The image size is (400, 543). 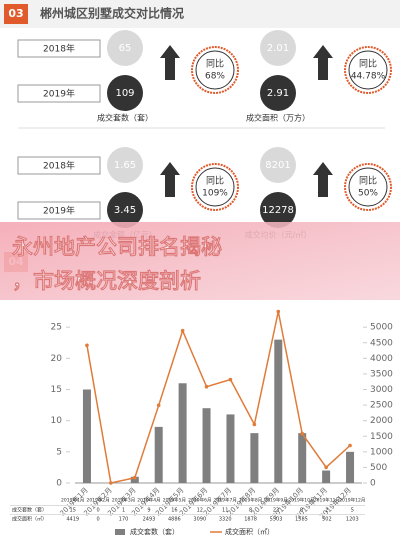 I want to click on value-text: 109, so click(x=124, y=93).